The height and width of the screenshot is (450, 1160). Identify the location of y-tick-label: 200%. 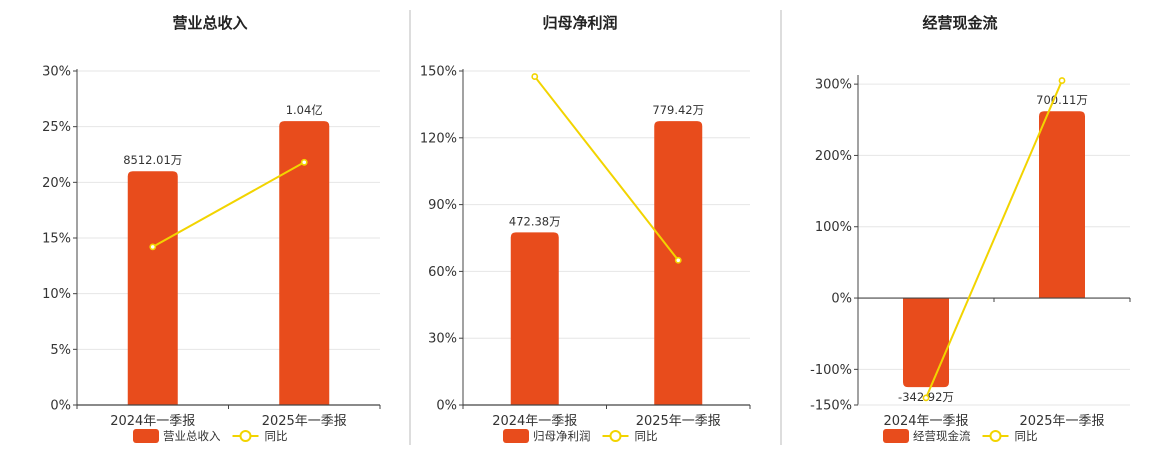
(833, 156).